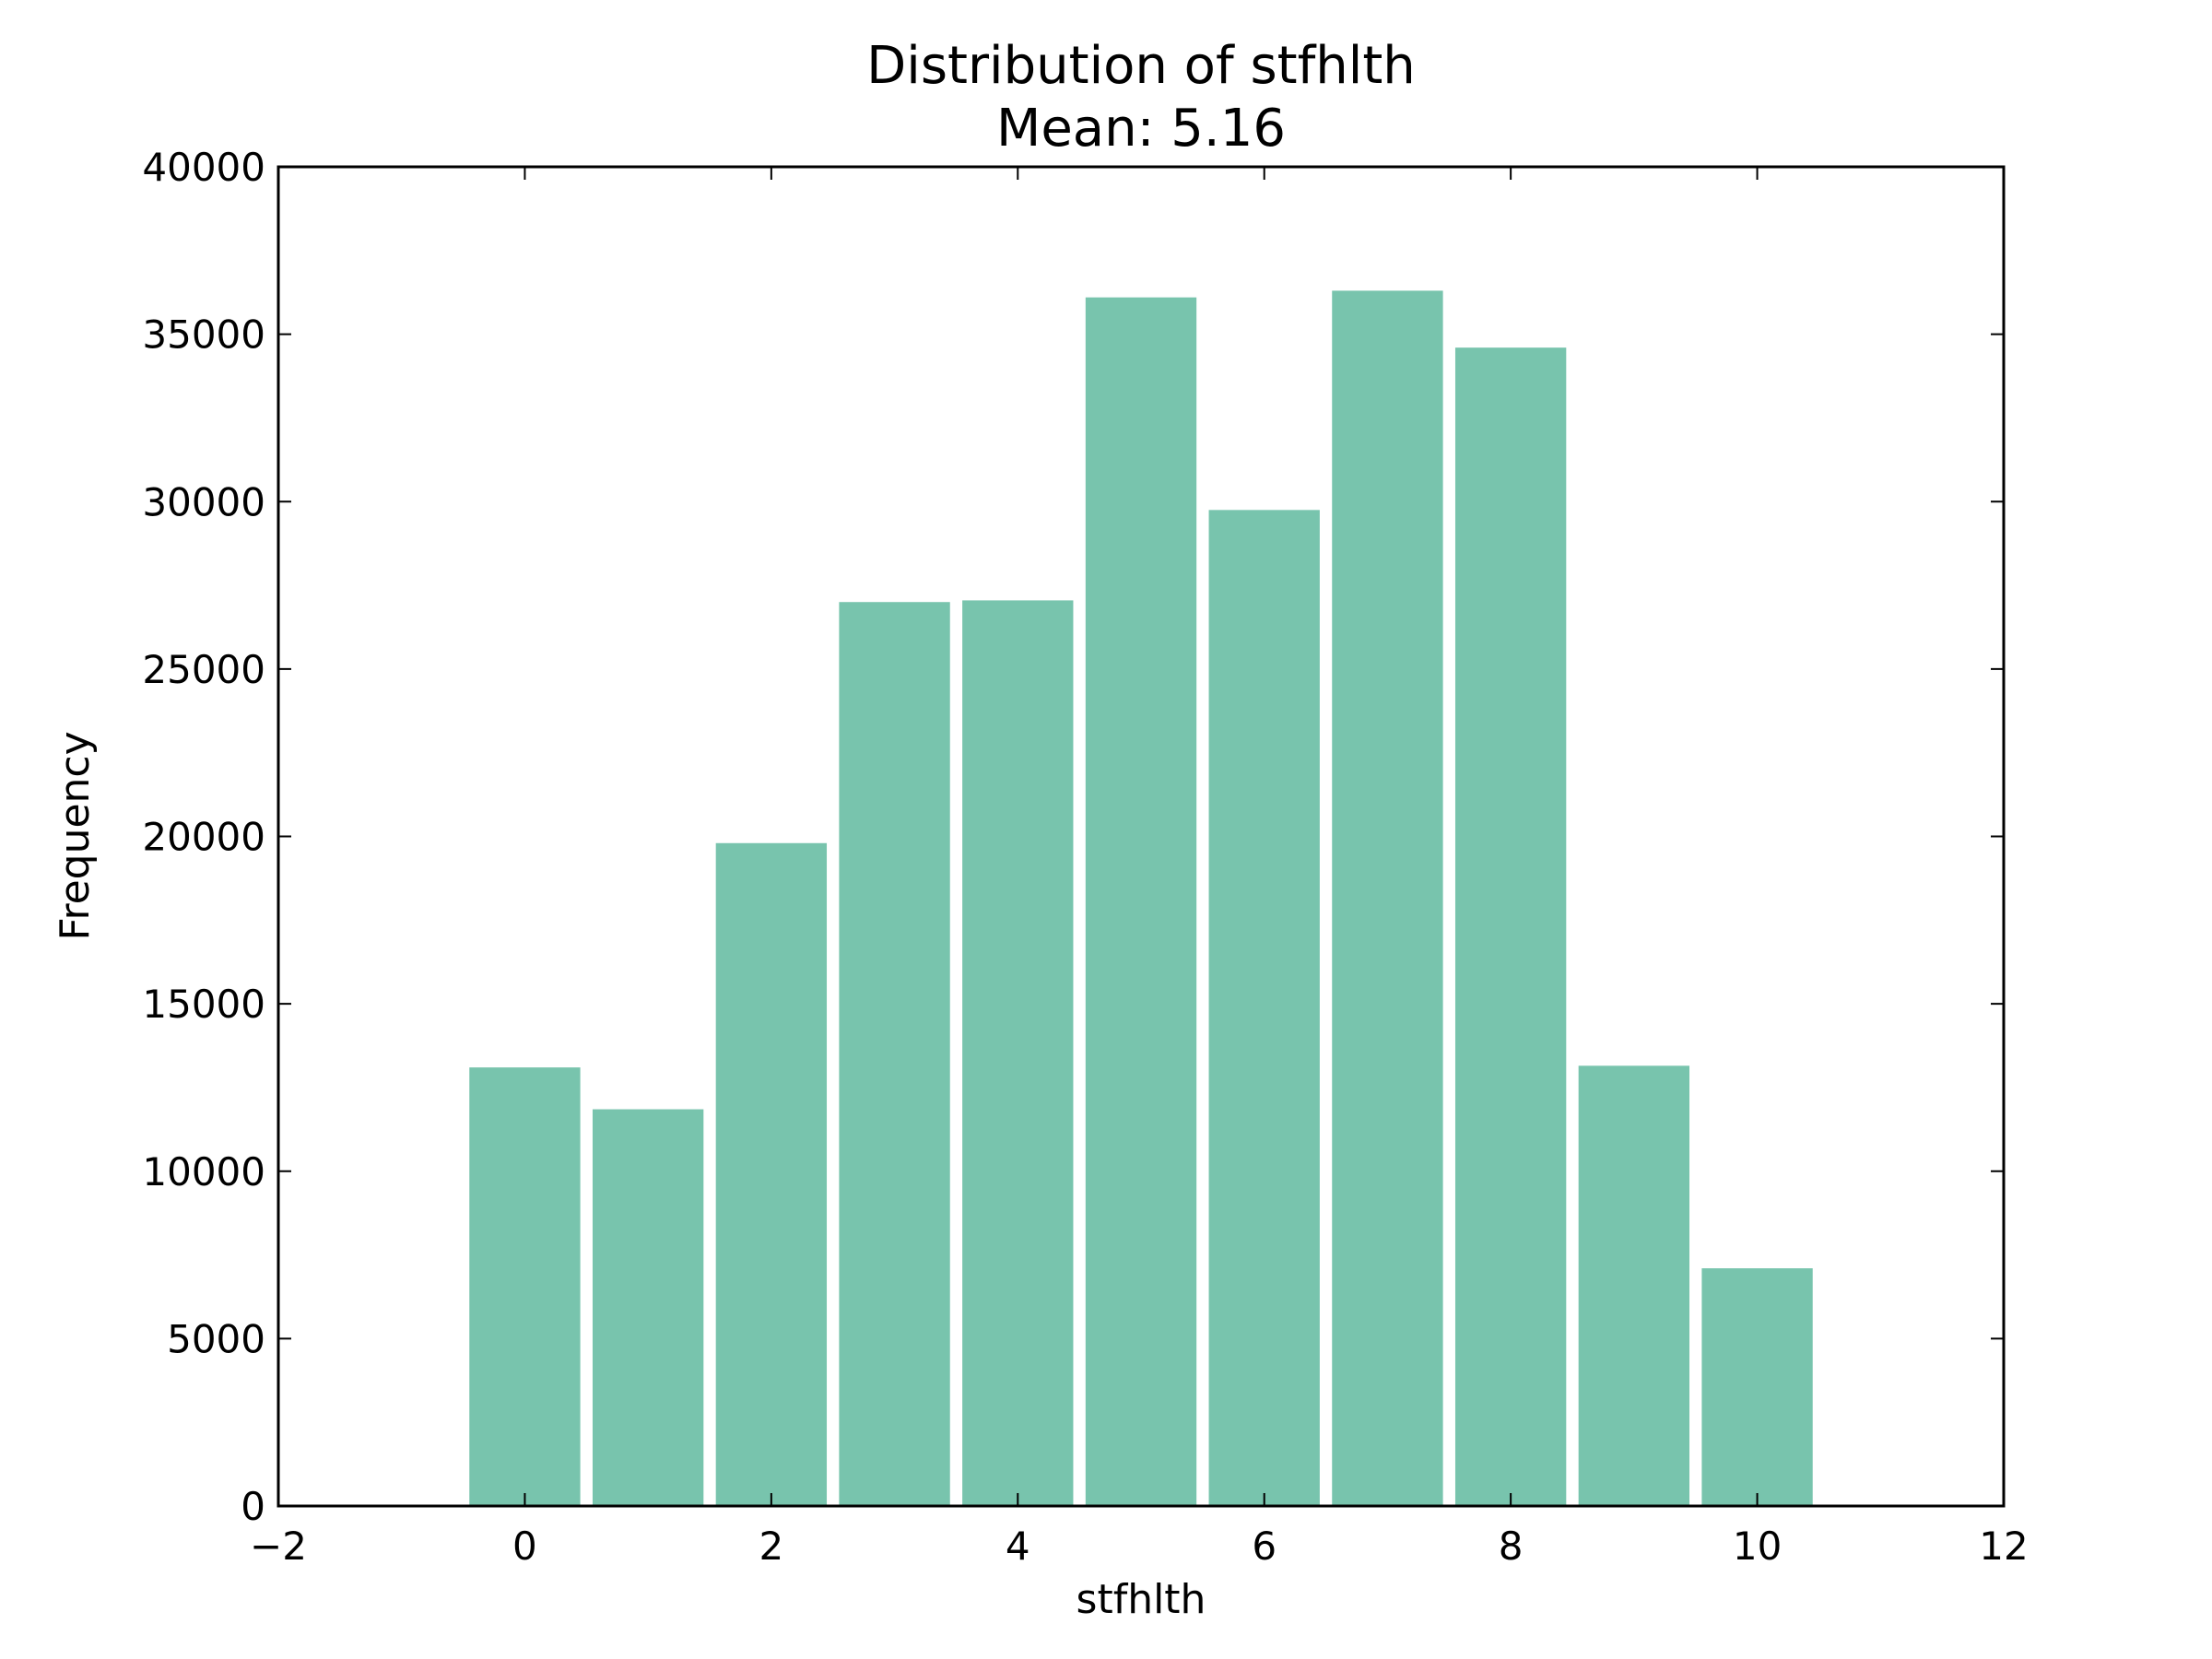 The height and width of the screenshot is (1659, 2212). I want to click on y-axis-label: Frequency, so click(75, 835).